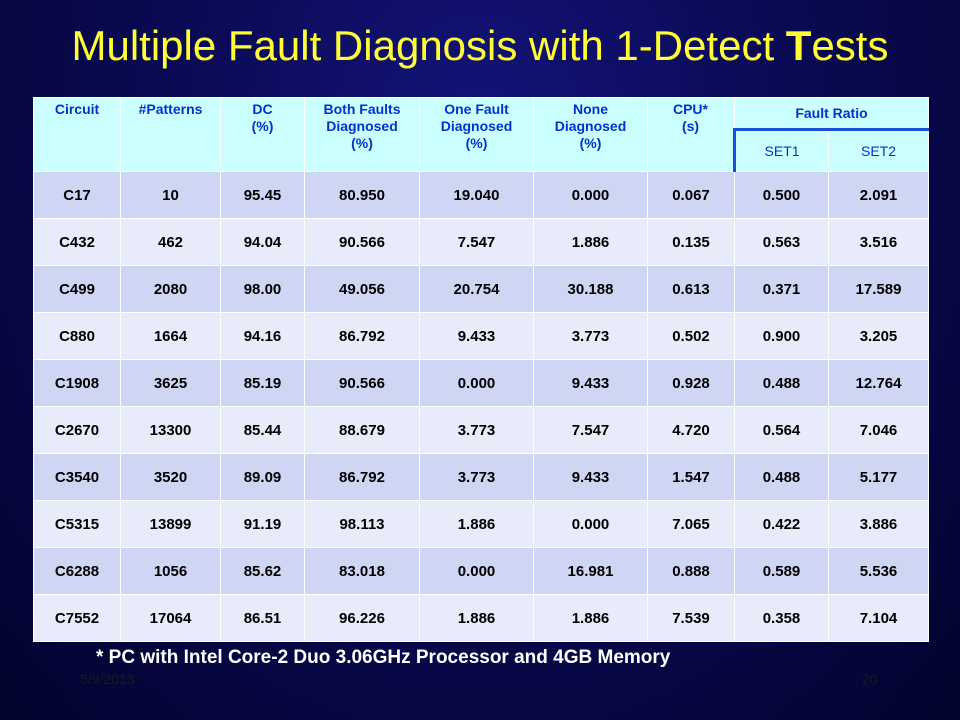 Image resolution: width=960 pixels, height=720 pixels. What do you see at coordinates (691, 383) in the screenshot?
I see `cell-cpu: 0.928` at bounding box center [691, 383].